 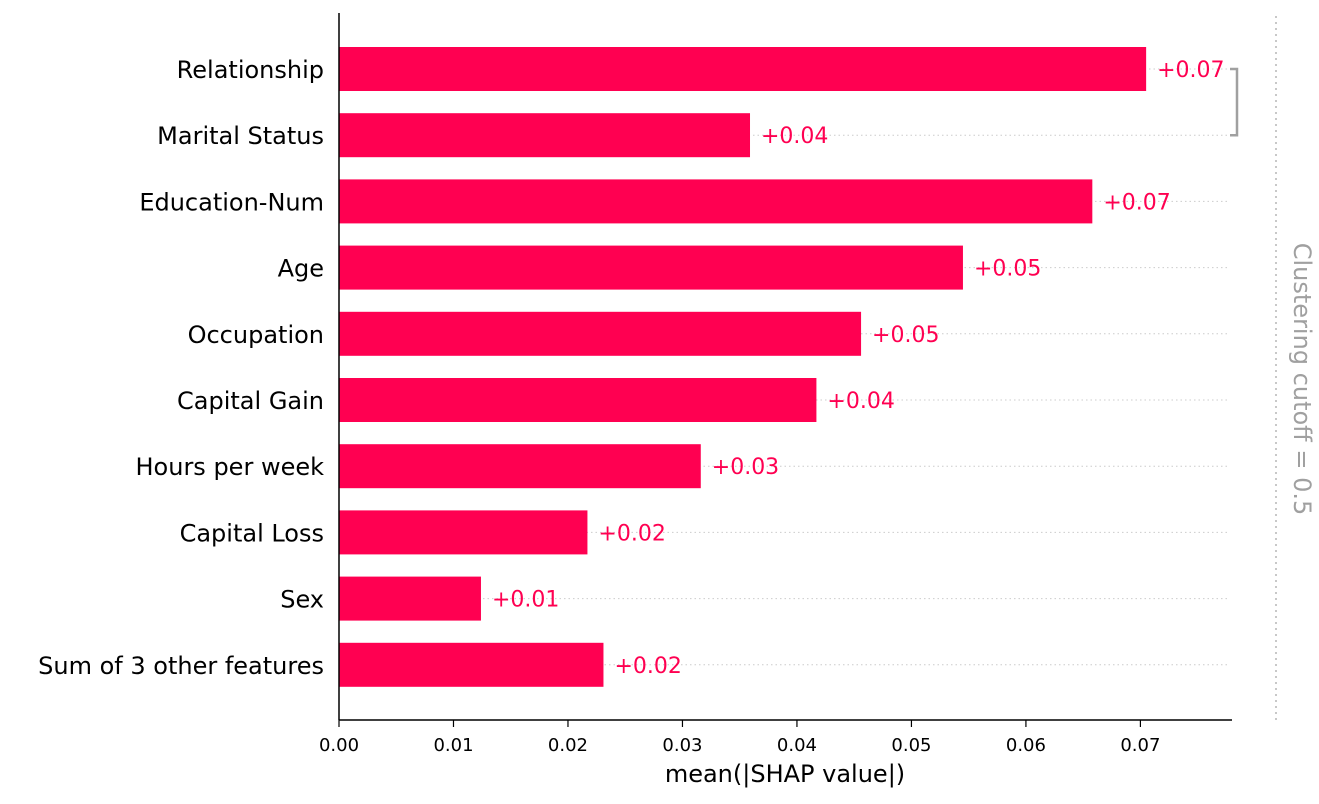 I want to click on x-tick-label-5: 0.05, so click(x=911, y=745).